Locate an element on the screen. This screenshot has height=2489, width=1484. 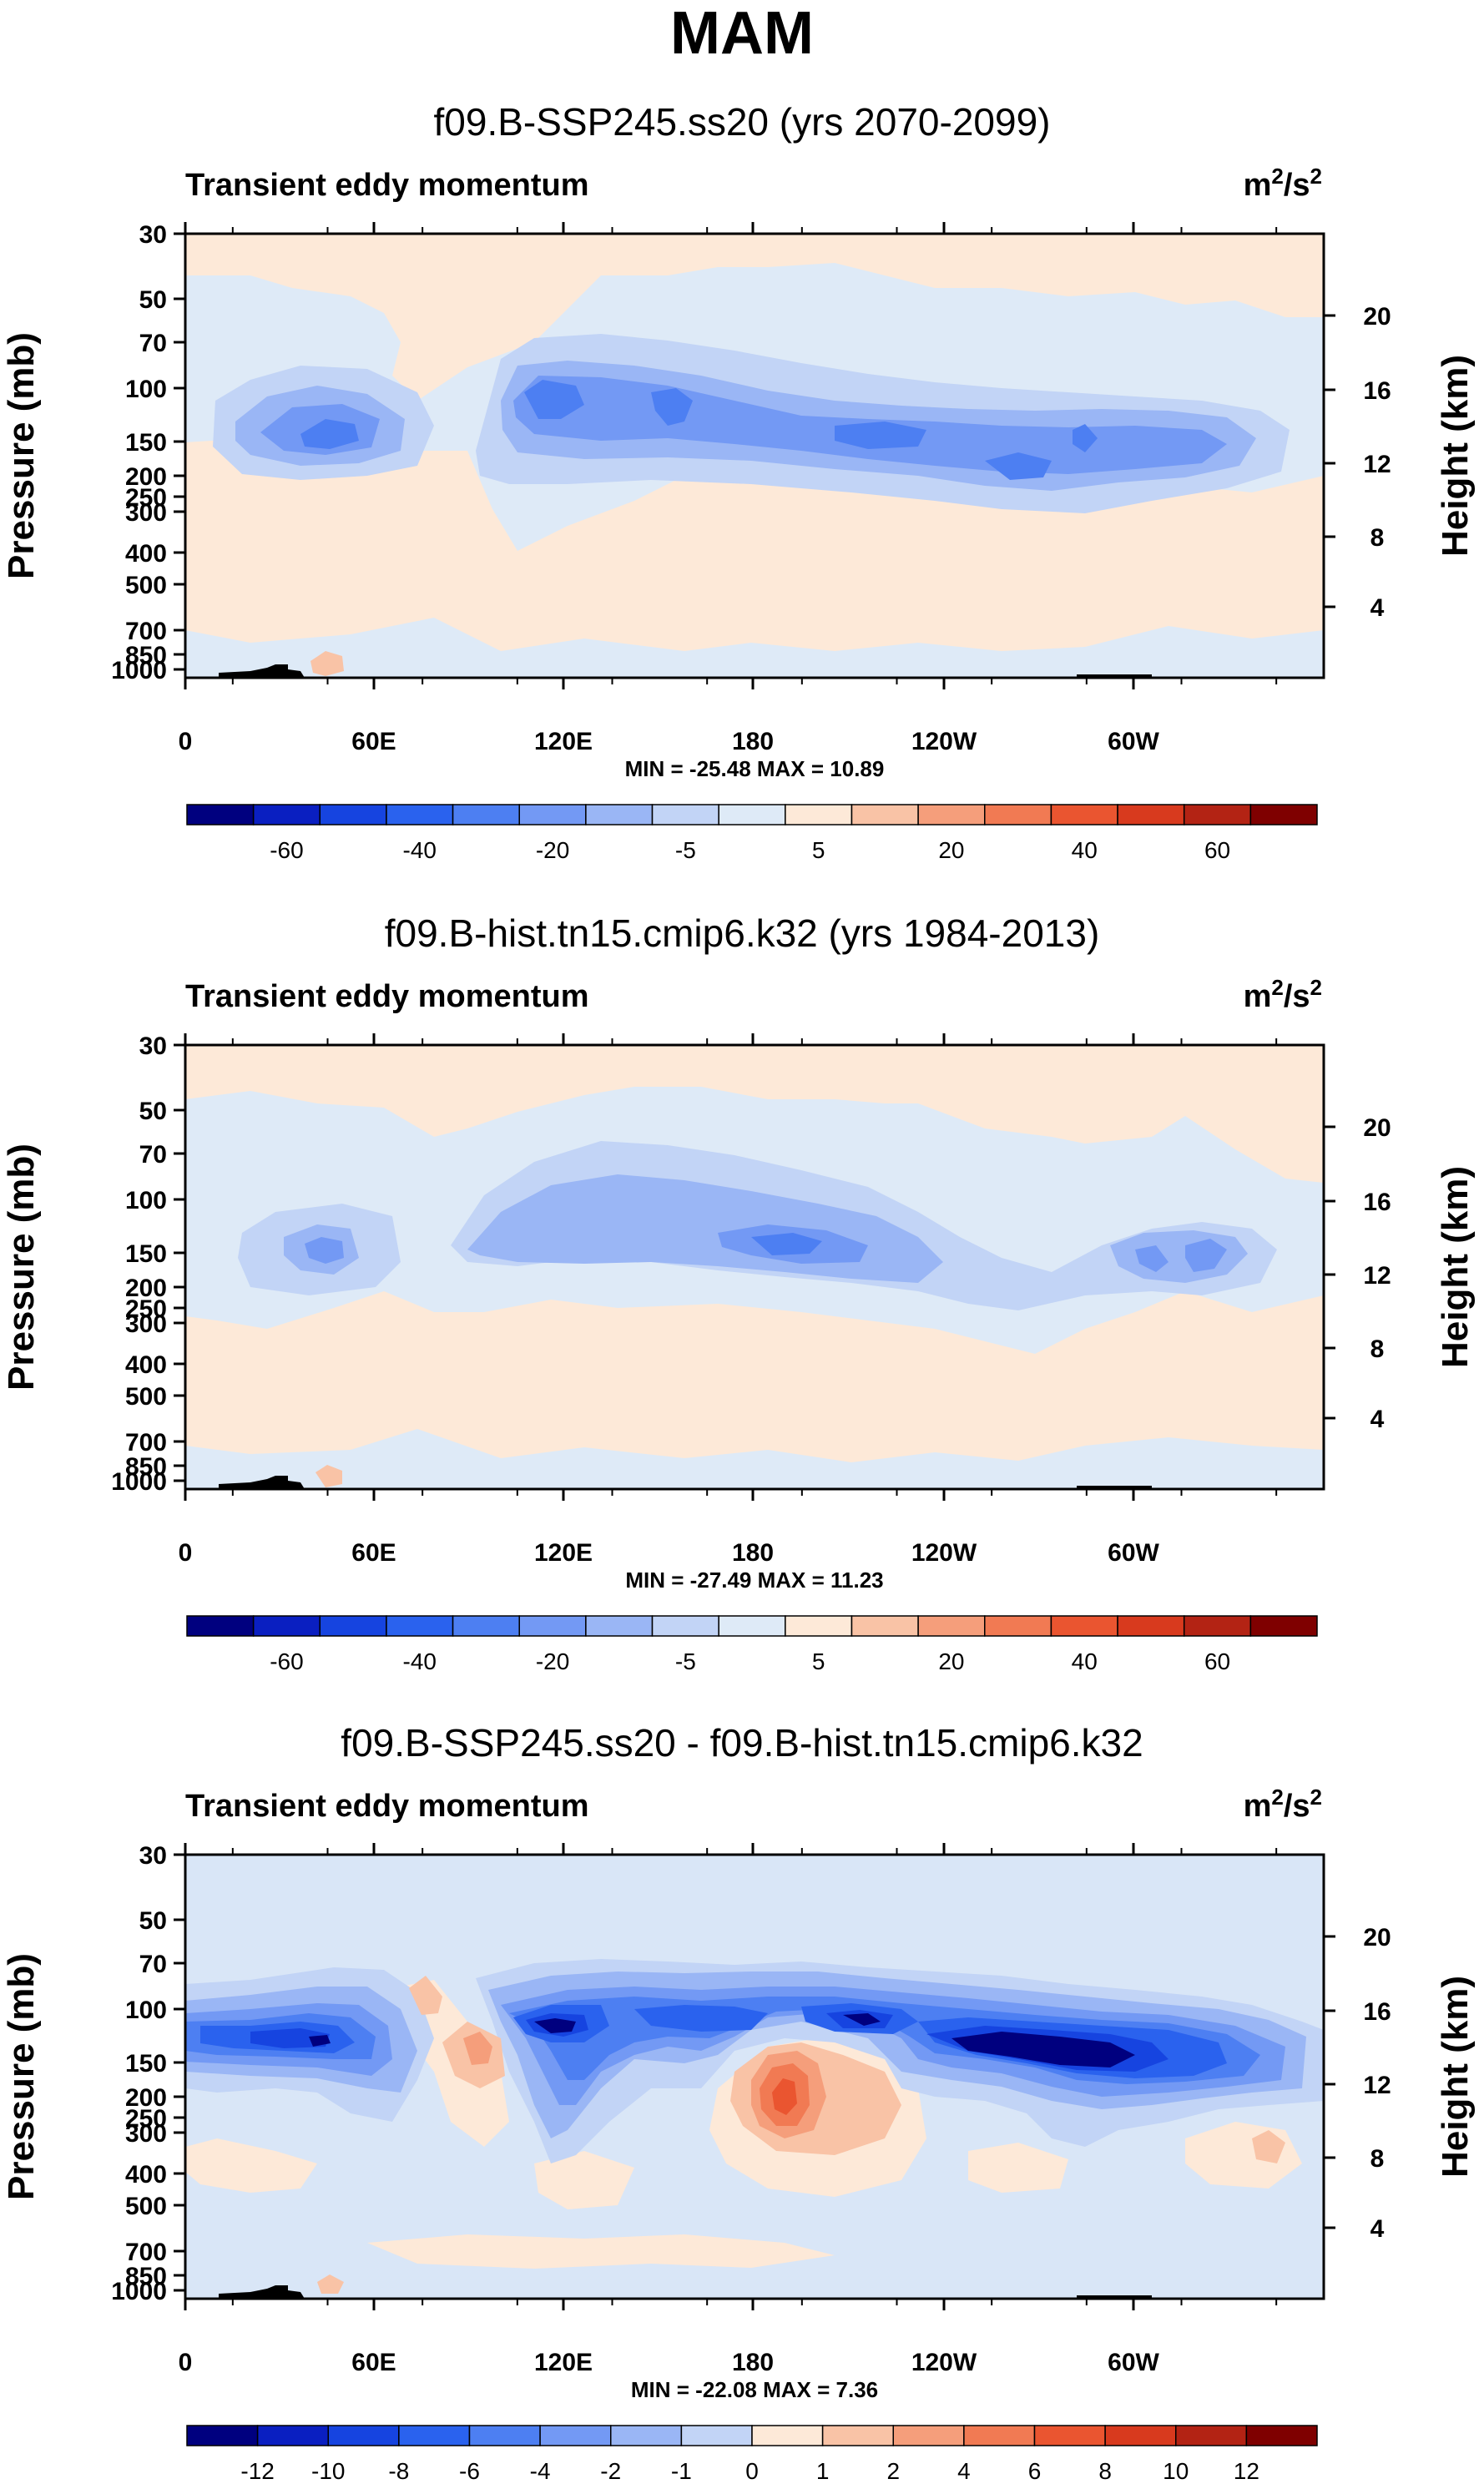
colorbar-label: -40 is located at coordinates (420, 850).